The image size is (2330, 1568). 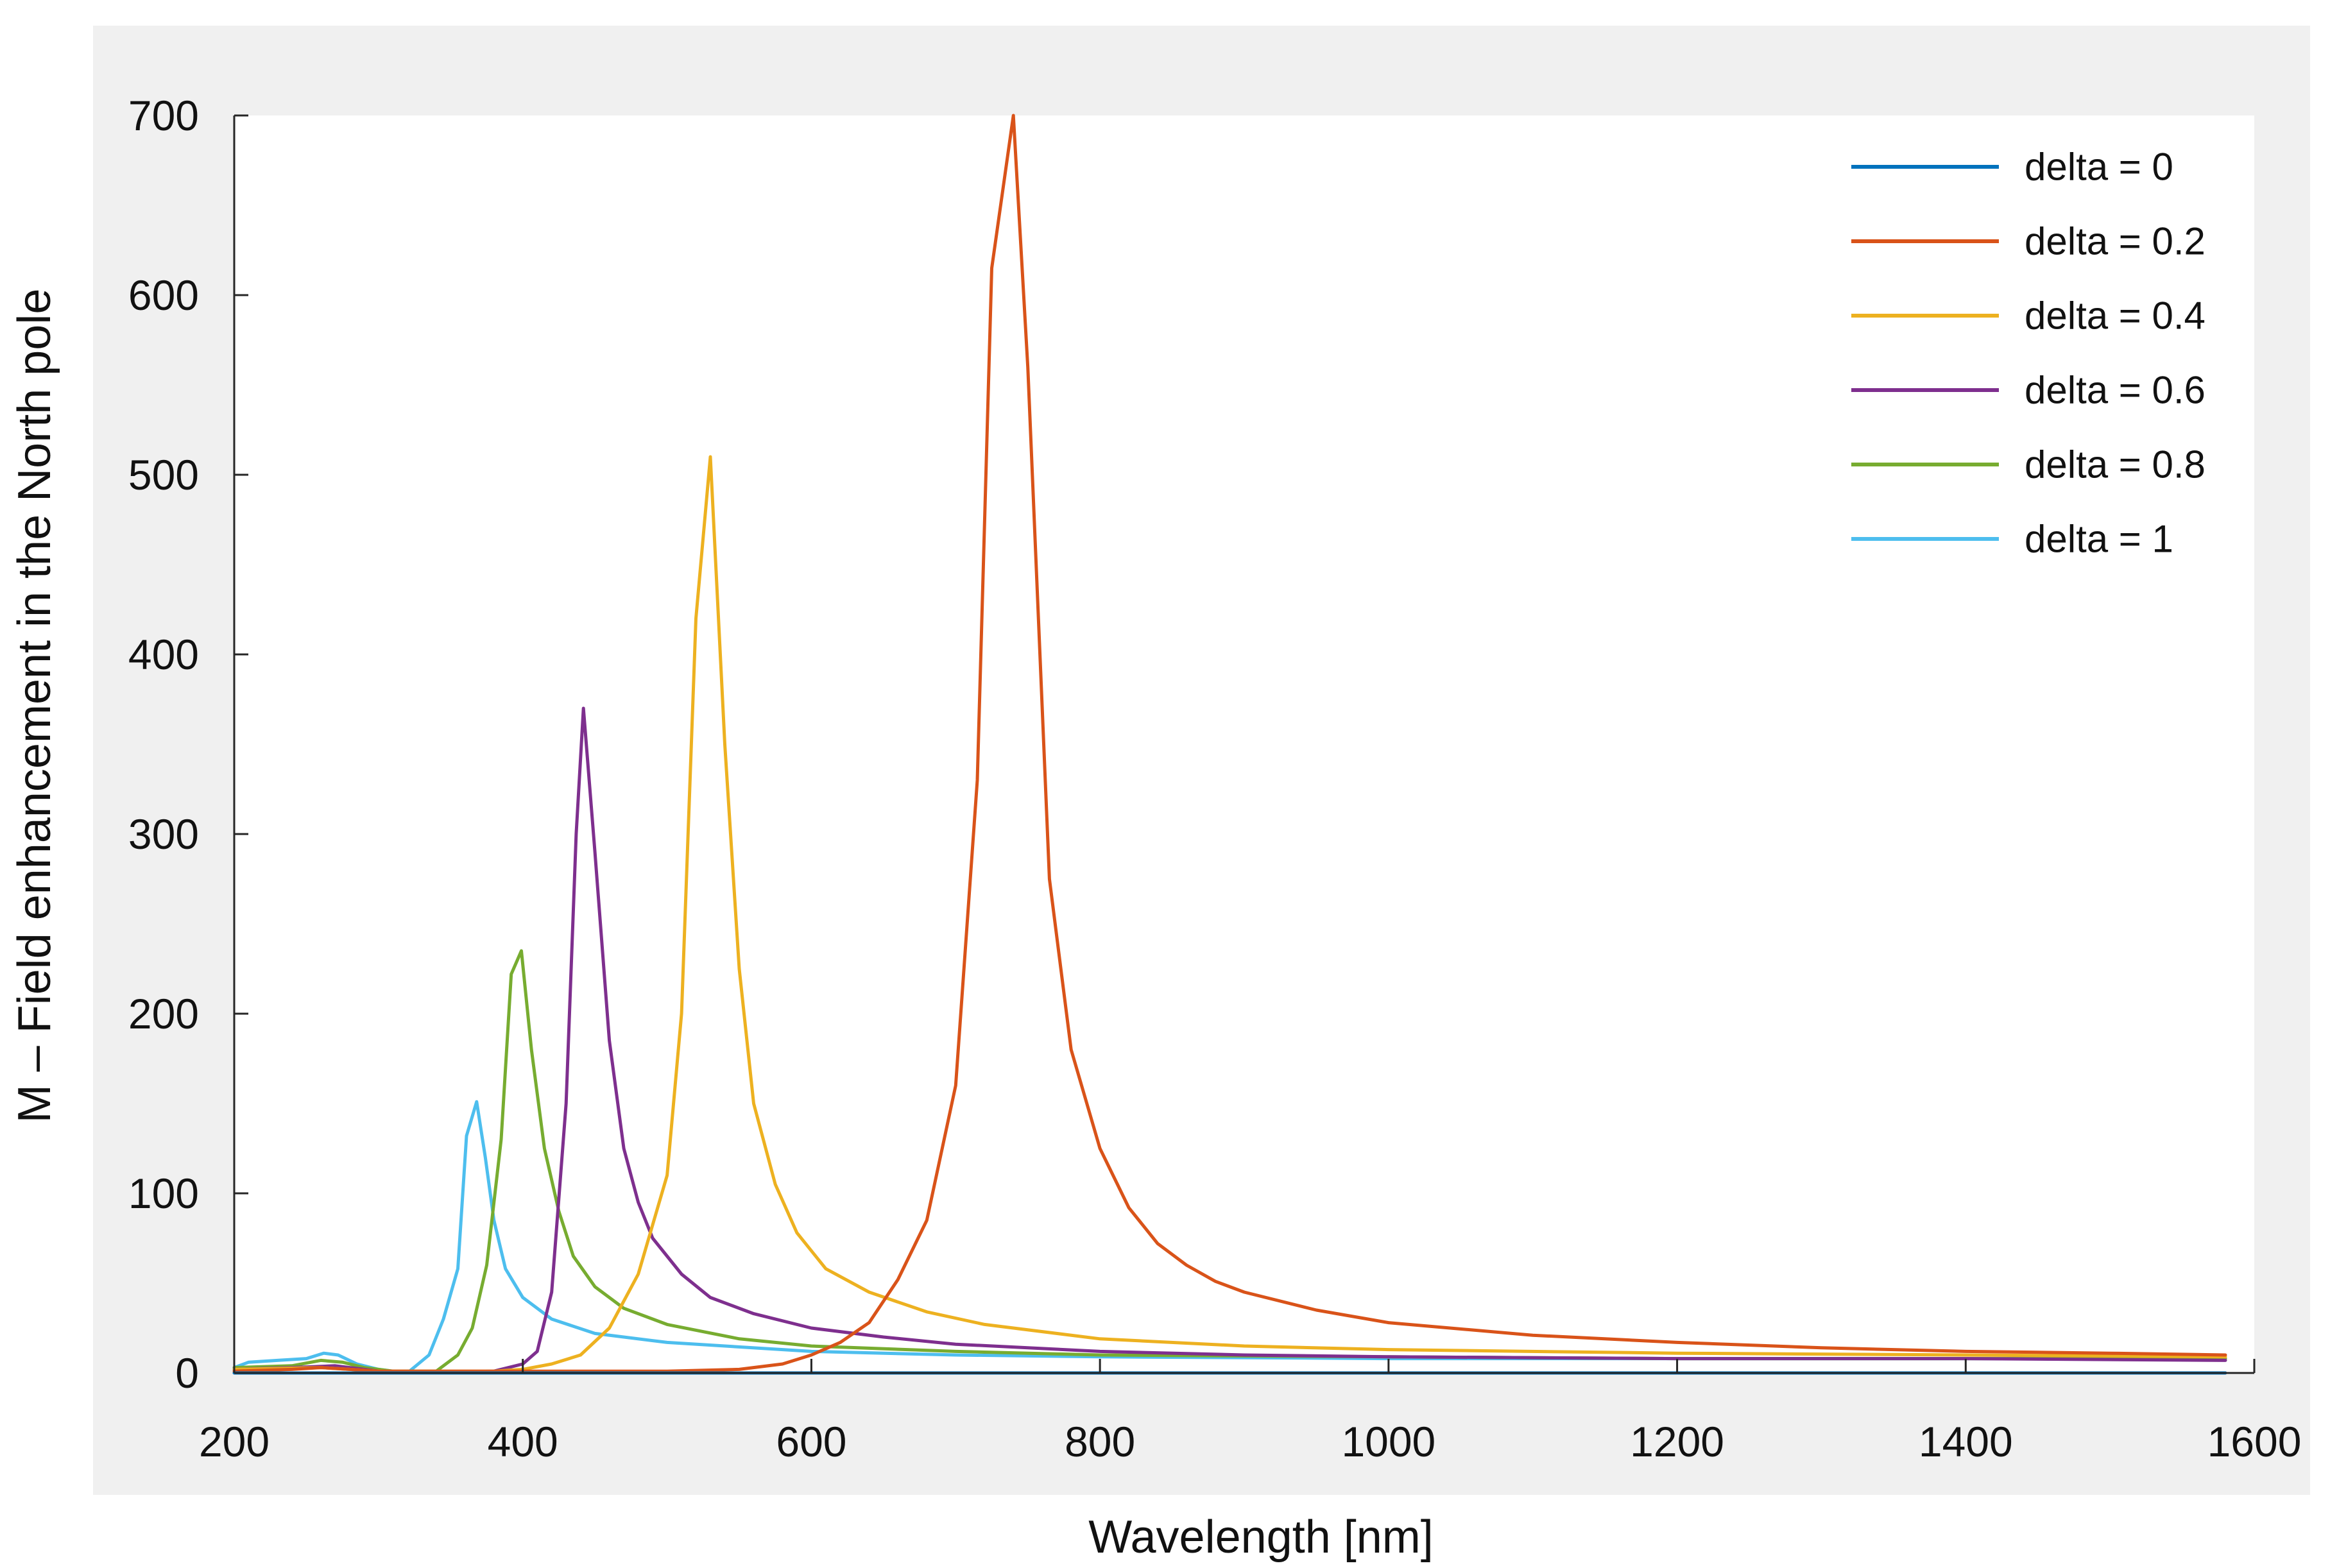 I want to click on y-tick-label: 200, so click(x=163, y=1013).